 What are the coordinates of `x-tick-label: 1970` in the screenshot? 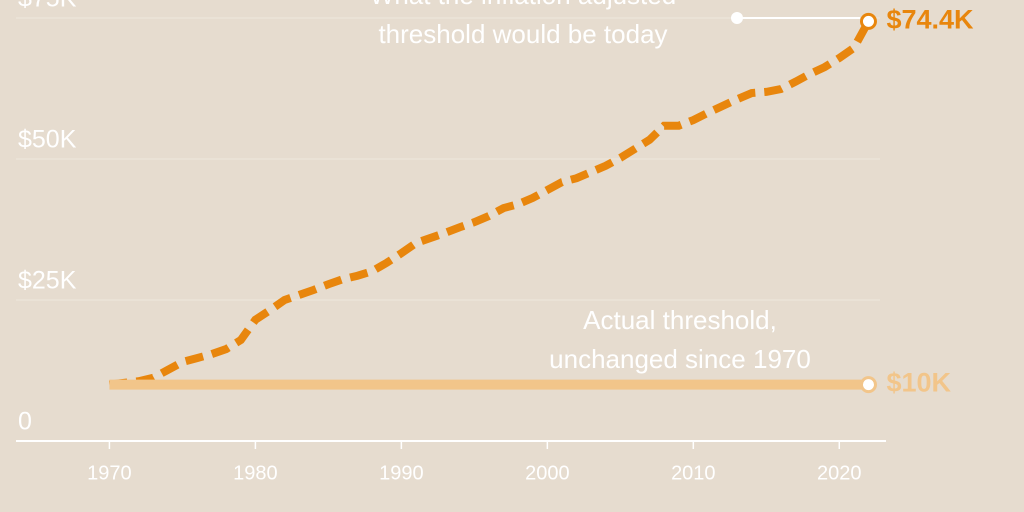 It's located at (109, 473).